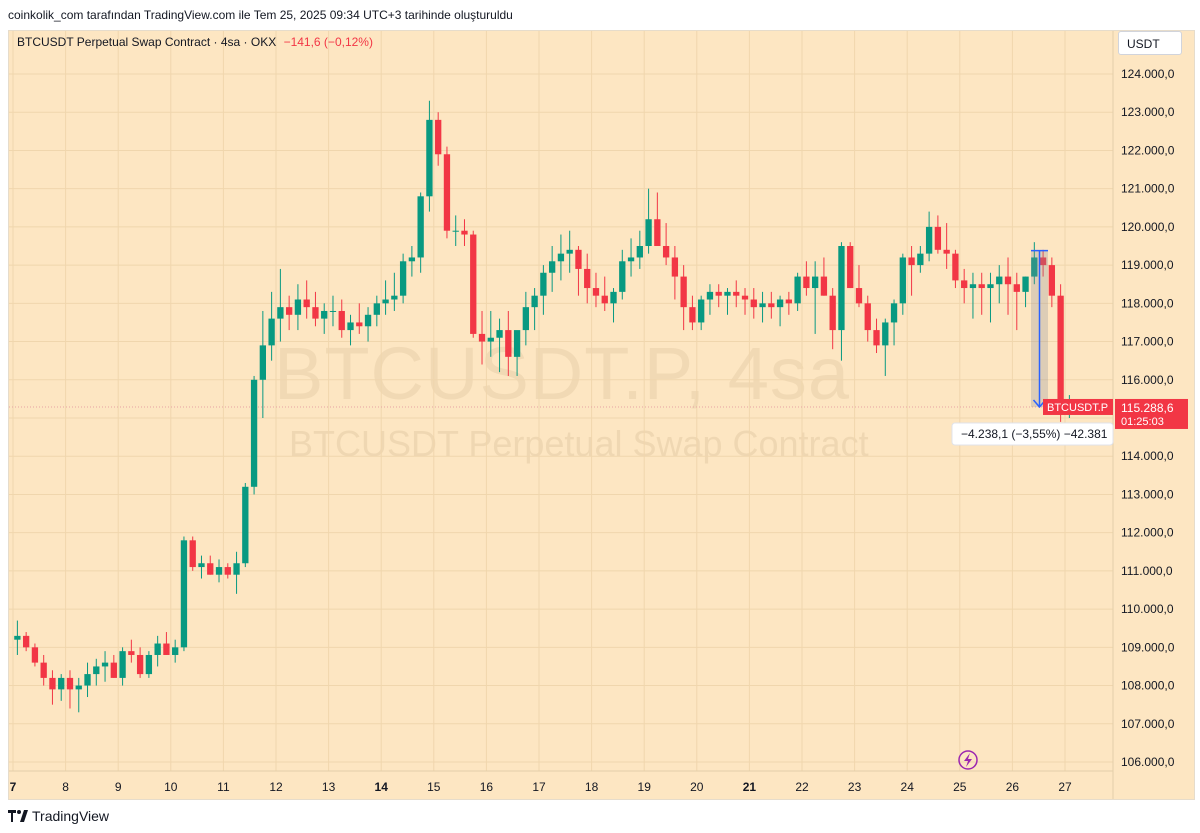  What do you see at coordinates (1148, 74) in the screenshot?
I see `y-tick-label: 124.000,0` at bounding box center [1148, 74].